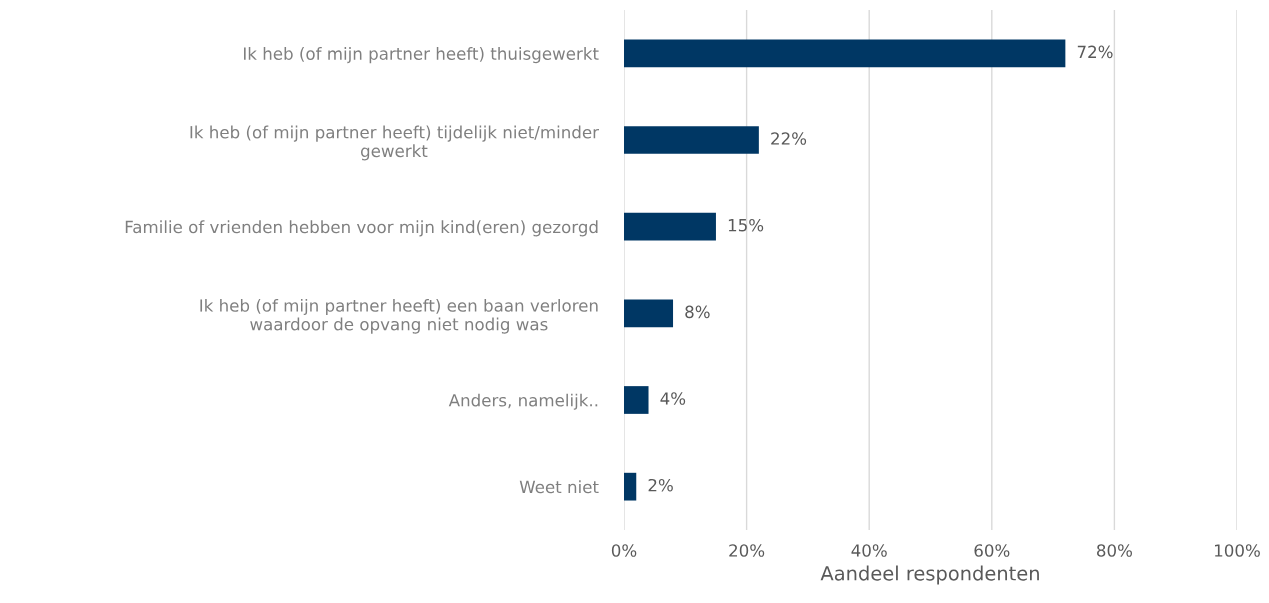  Describe the element at coordinates (673, 398) in the screenshot. I see `data-label: 4%` at that location.